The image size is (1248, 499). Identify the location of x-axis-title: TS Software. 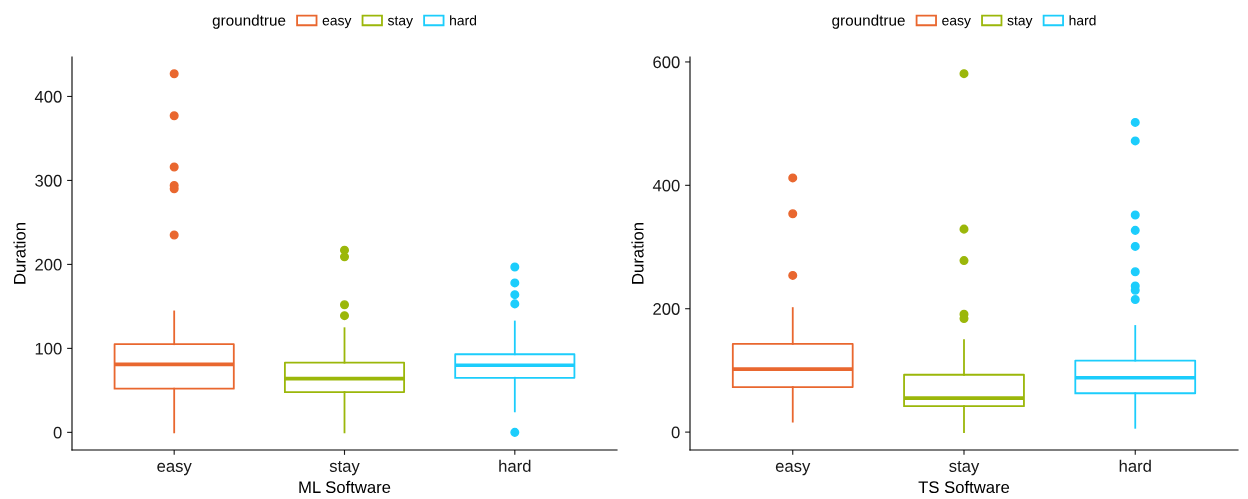
(964, 487).